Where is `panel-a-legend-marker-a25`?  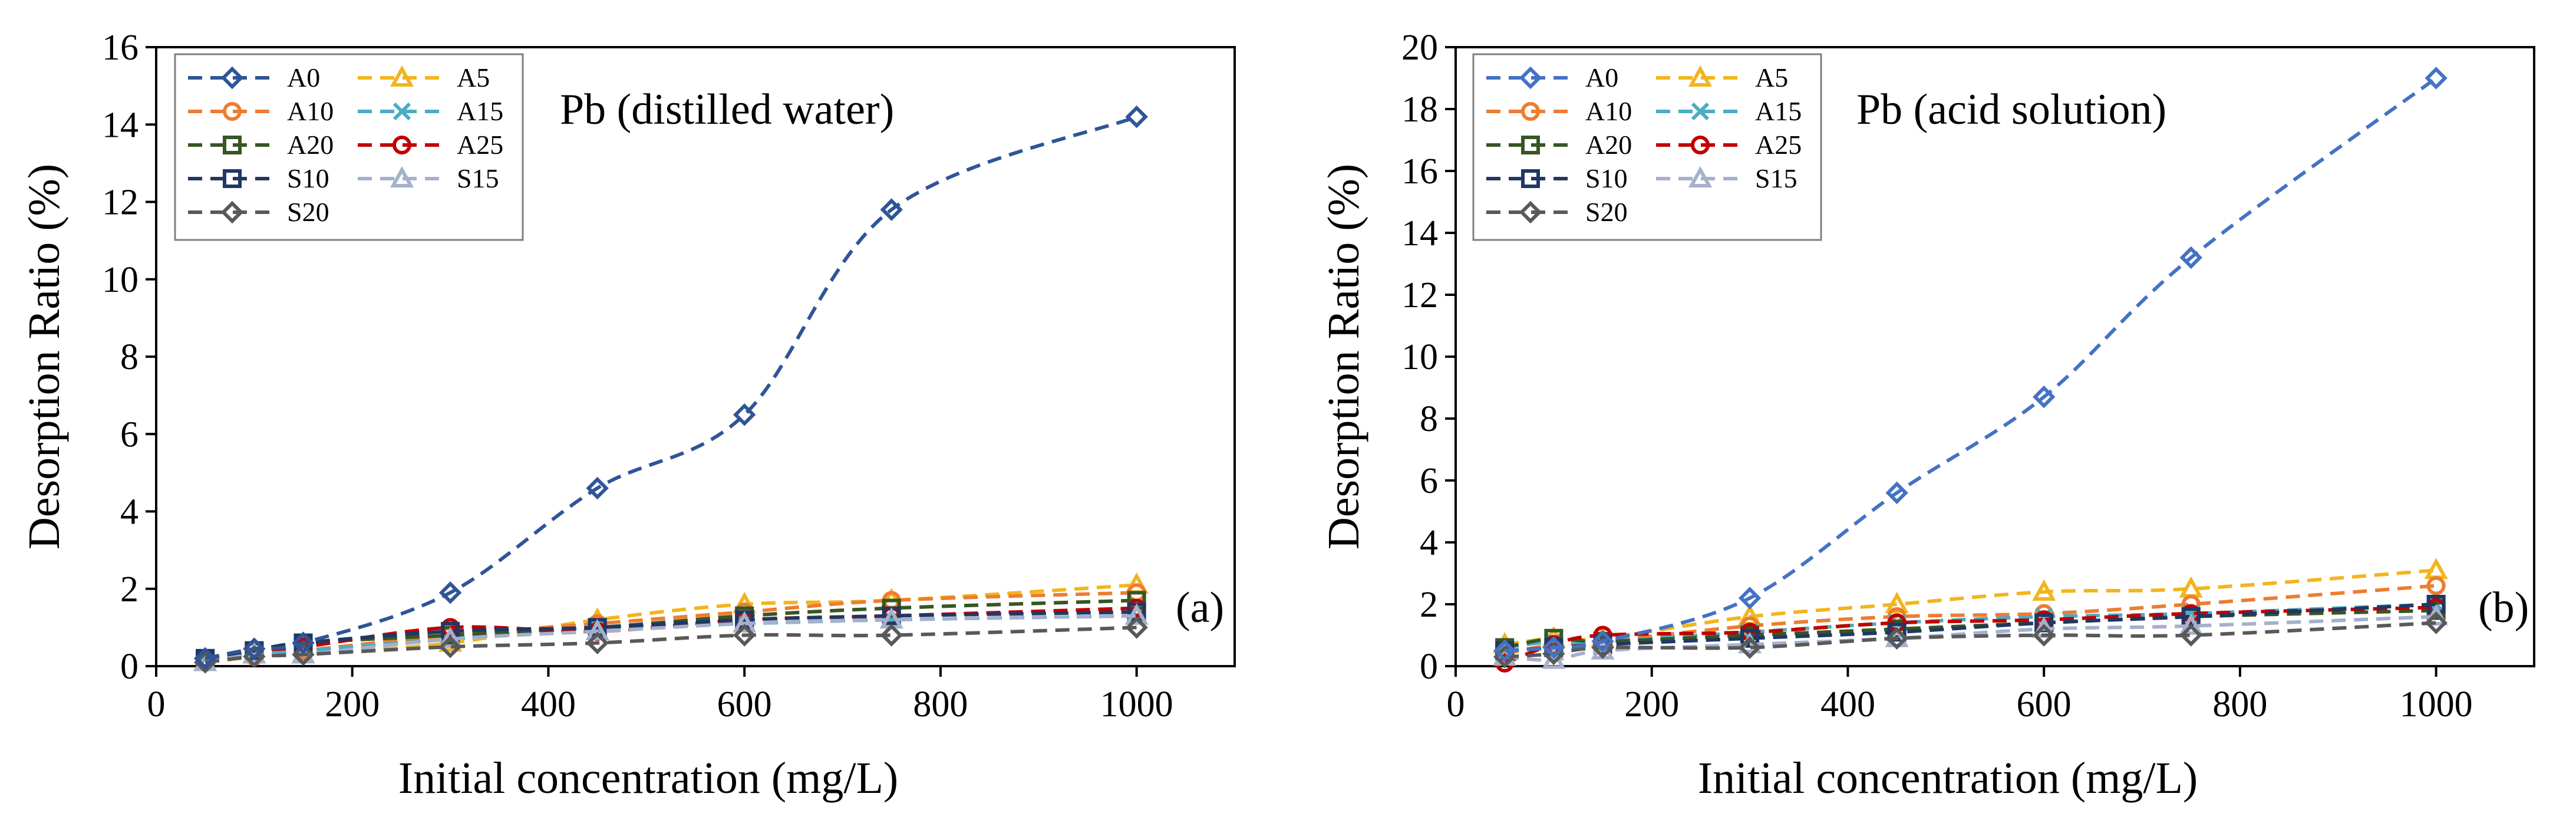 panel-a-legend-marker-a25 is located at coordinates (402, 145).